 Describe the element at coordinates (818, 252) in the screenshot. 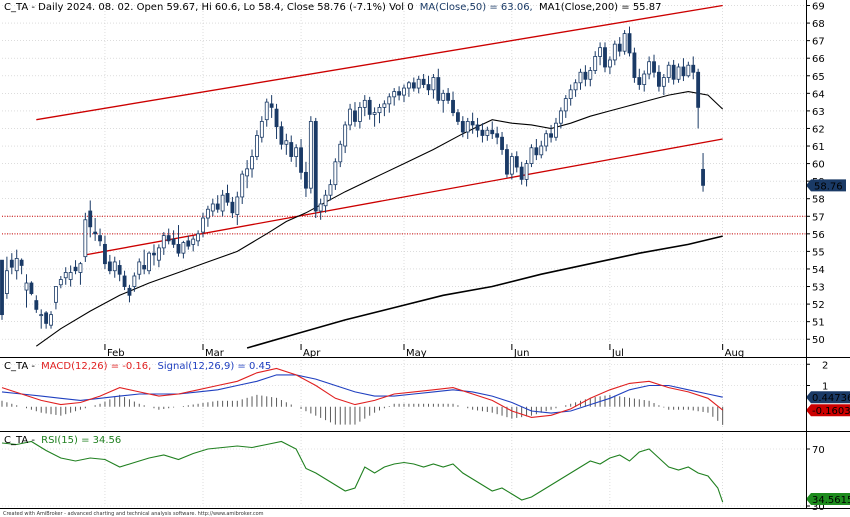

I see `price-y-tick-label: 55` at that location.